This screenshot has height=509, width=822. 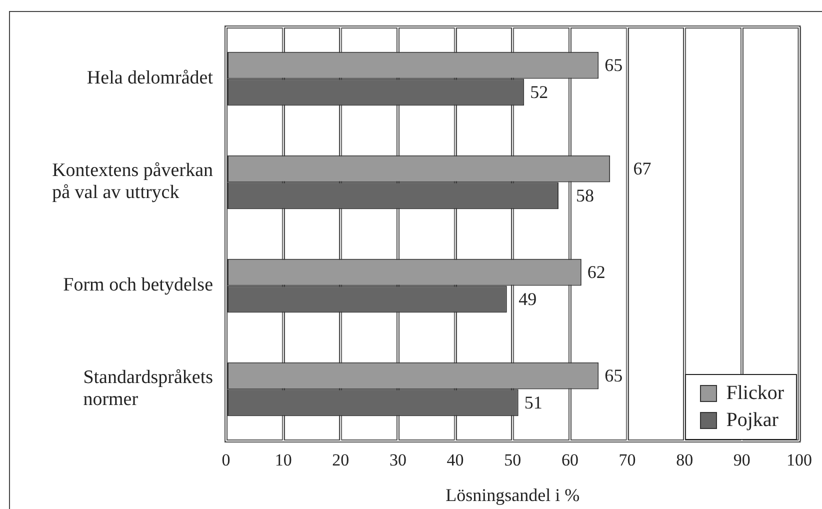 What do you see at coordinates (685, 460) in the screenshot?
I see `x-tick-label: 80` at bounding box center [685, 460].